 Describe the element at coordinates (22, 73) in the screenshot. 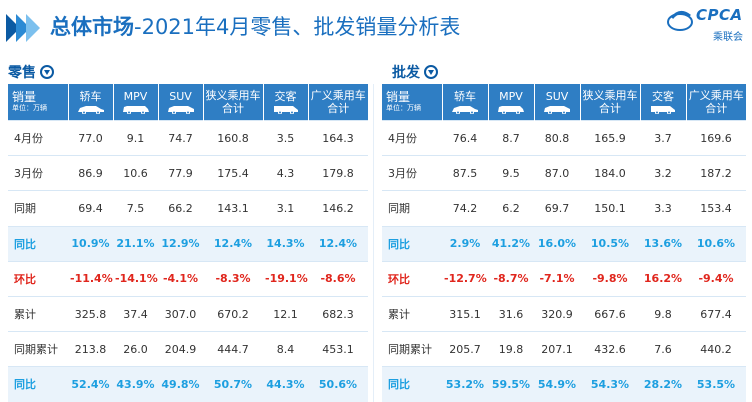

I see `retail-label: 零售` at that location.